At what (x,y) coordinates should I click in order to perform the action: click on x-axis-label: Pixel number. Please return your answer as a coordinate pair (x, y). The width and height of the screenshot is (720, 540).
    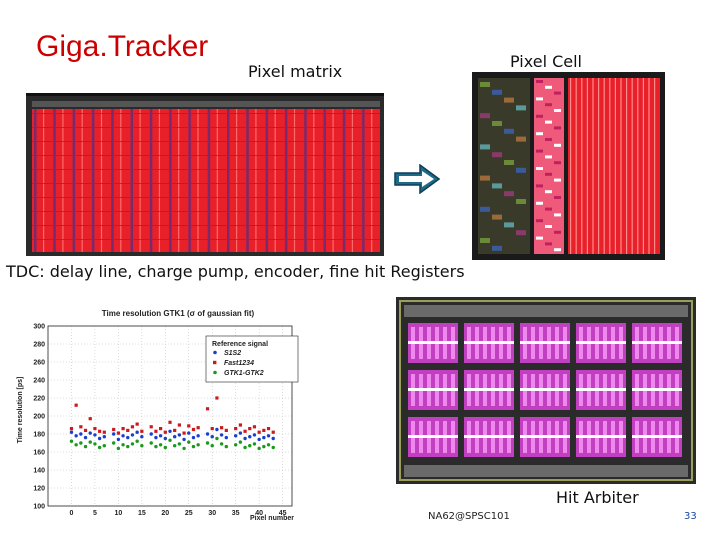
    Looking at the image, I should click on (272, 518).